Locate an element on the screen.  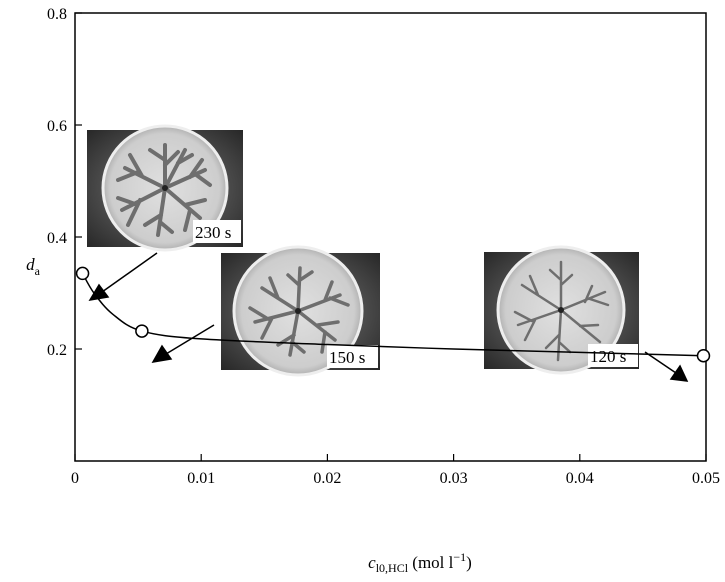
x-tick-label: 0.03 is located at coordinates (454, 478).